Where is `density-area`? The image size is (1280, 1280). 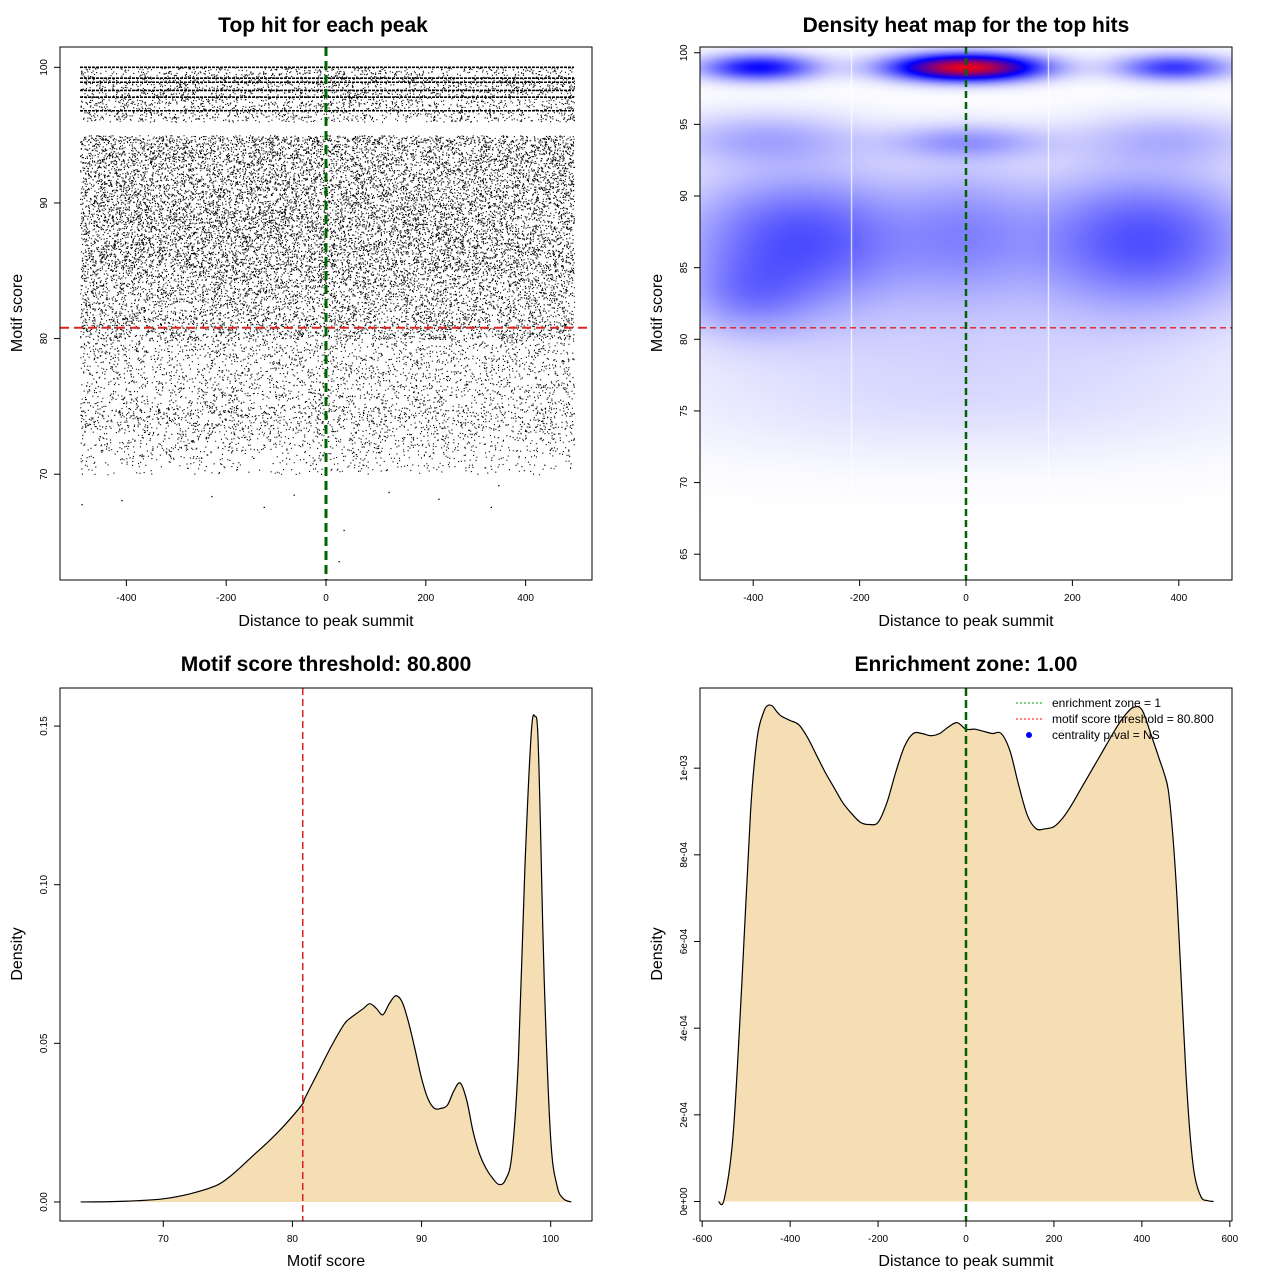
density-area is located at coordinates (326, 958).